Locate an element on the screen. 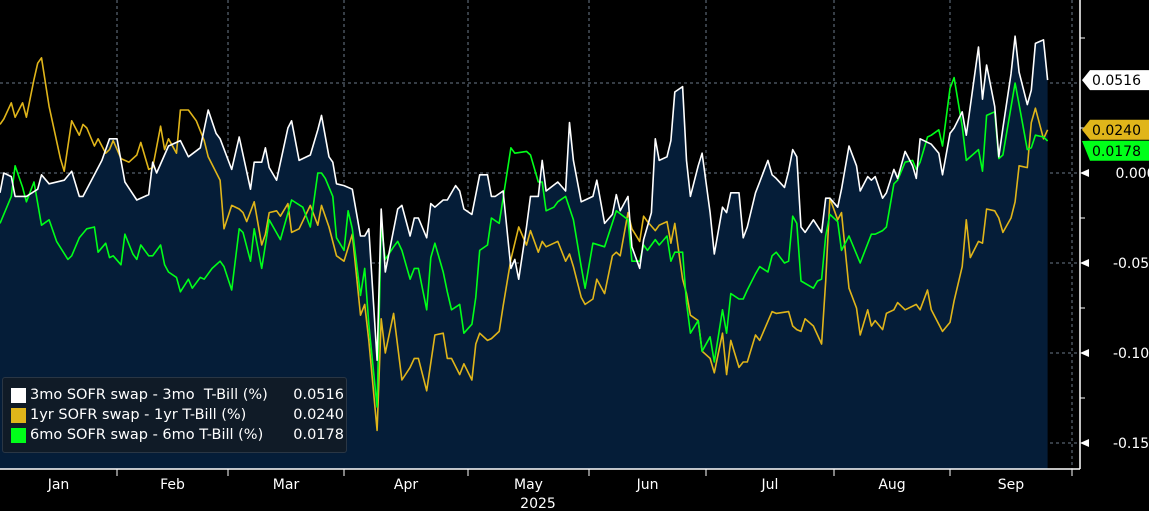 Image resolution: width=1149 pixels, height=511 pixels. y-axis-labels: 0.0000 -0.0500 -0.1000 -0.1500 is located at coordinates (1114, 309).